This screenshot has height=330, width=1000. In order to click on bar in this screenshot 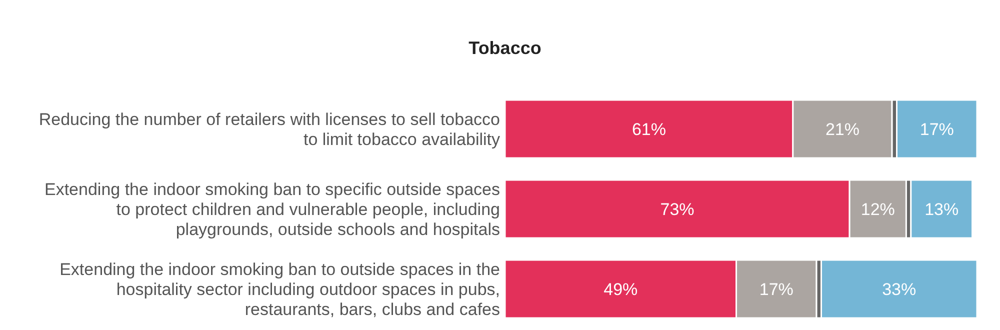, I will do `click(899, 289)`.